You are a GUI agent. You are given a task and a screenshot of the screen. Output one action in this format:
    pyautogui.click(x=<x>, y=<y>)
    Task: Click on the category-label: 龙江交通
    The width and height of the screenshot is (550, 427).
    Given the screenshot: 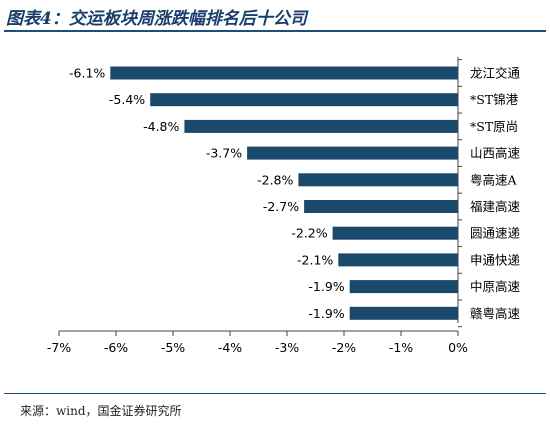 What is the action you would take?
    pyautogui.click(x=495, y=73)
    